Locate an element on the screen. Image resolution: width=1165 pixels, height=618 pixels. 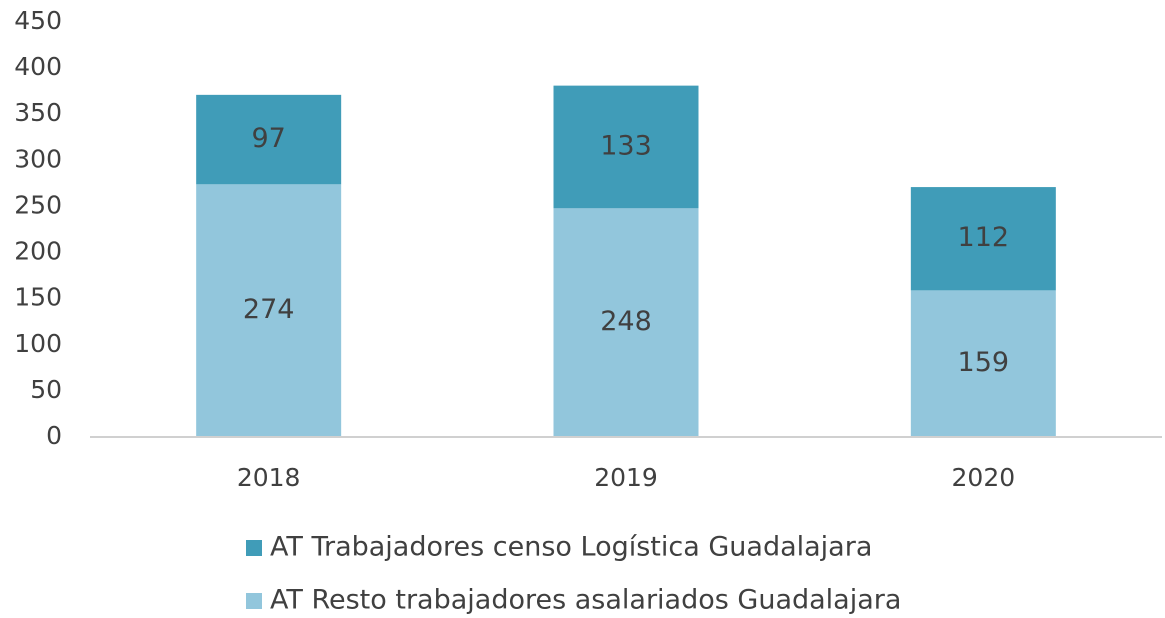
data-label: 112 is located at coordinates (984, 237).